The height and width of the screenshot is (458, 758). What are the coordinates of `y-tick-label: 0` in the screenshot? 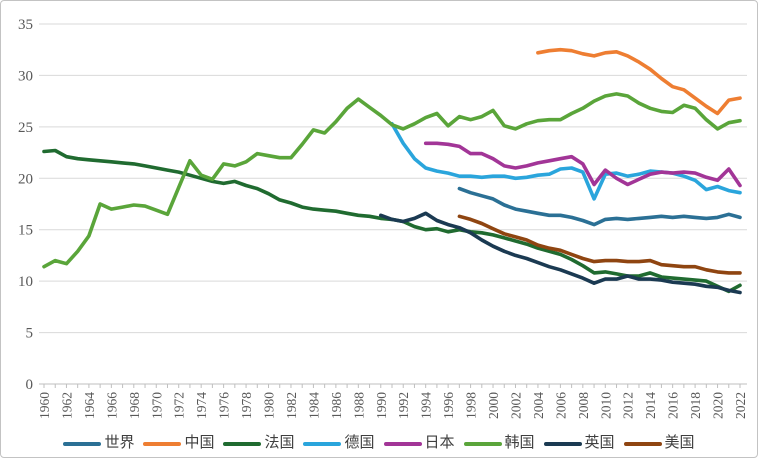 It's located at (30, 385).